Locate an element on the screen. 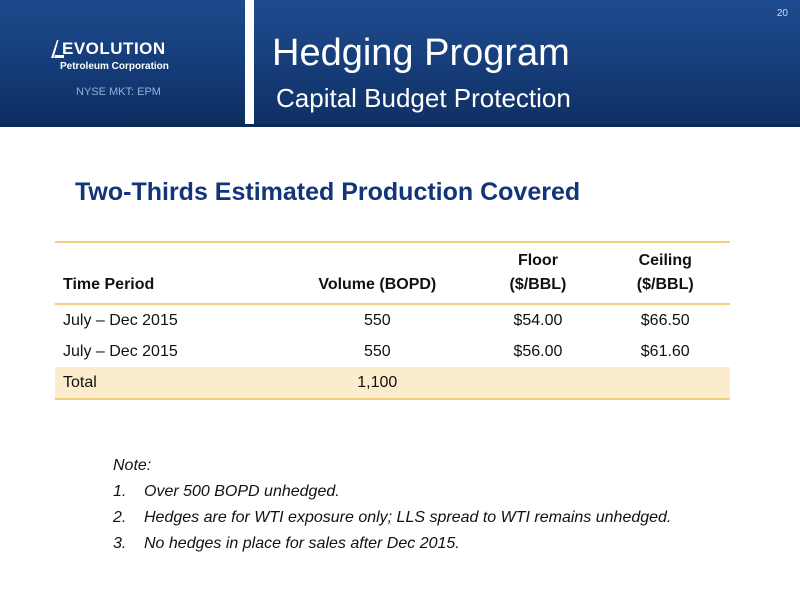 This screenshot has height=600, width=800. cell-floor: $54.00 is located at coordinates (538, 320).